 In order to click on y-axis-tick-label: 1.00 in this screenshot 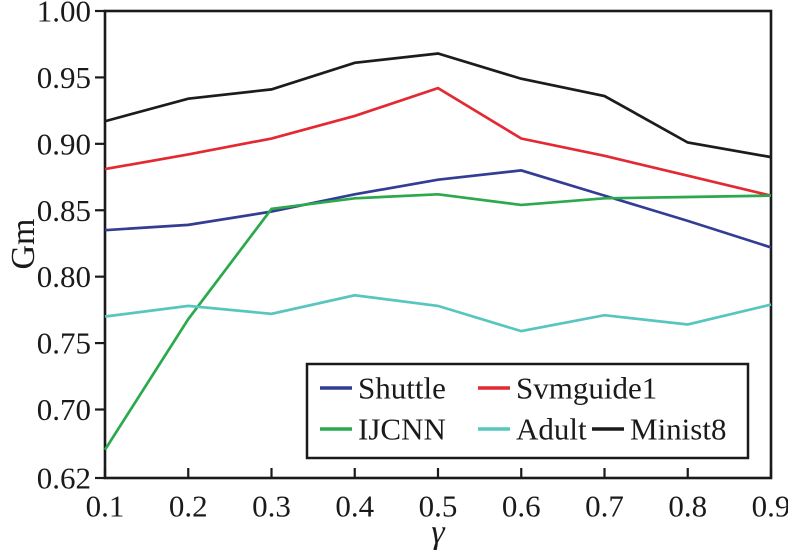, I will do `click(64, 14)`.